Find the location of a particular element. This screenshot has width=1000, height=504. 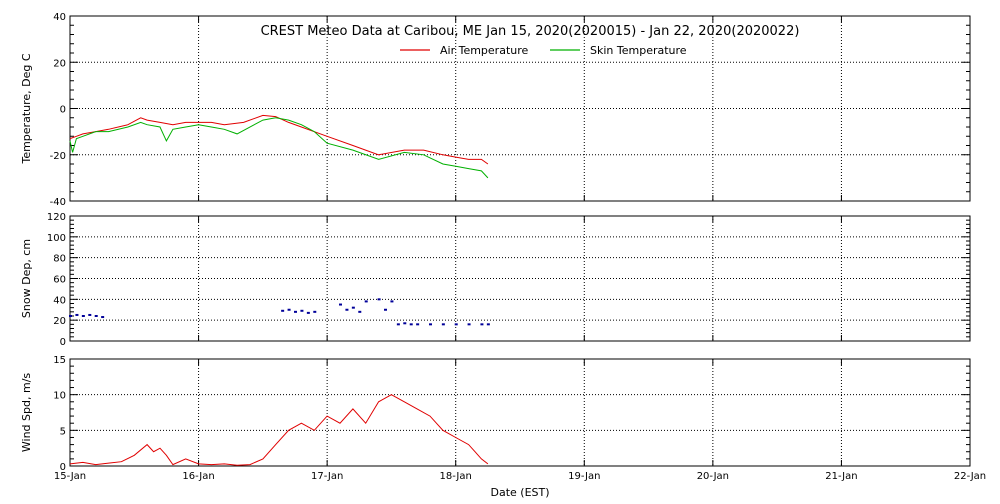

x-tick-label: 20-Jan is located at coordinates (713, 476).